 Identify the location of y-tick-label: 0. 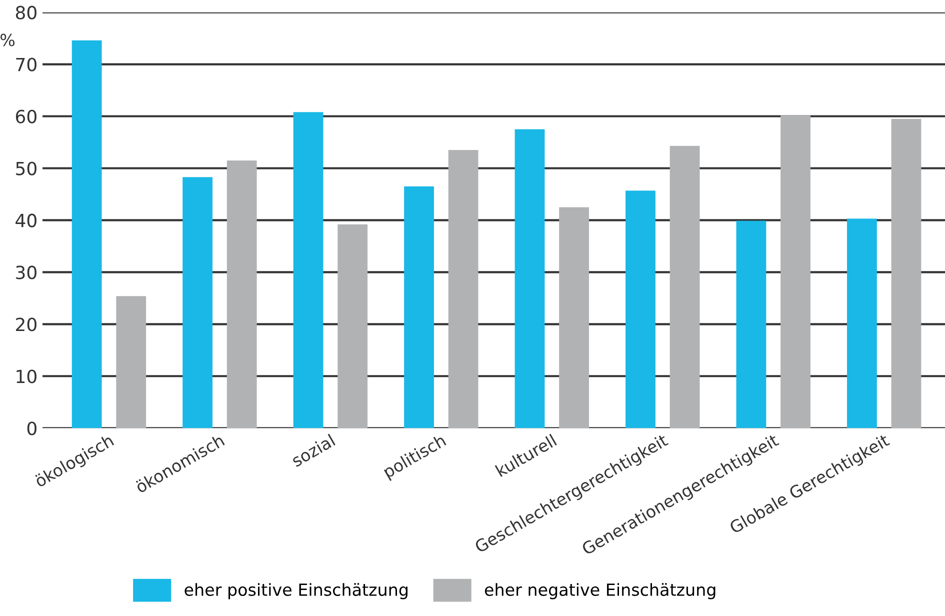
(31, 429).